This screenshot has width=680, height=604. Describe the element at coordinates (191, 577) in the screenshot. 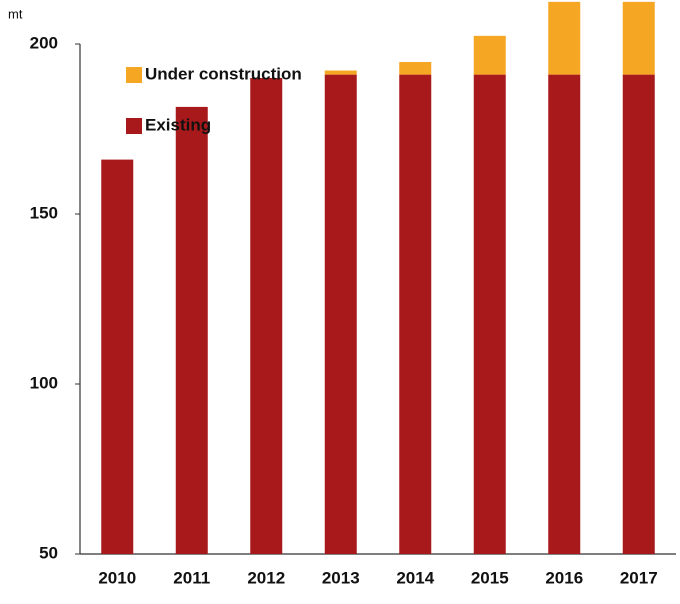

I see `x-tick-label: 2011` at that location.